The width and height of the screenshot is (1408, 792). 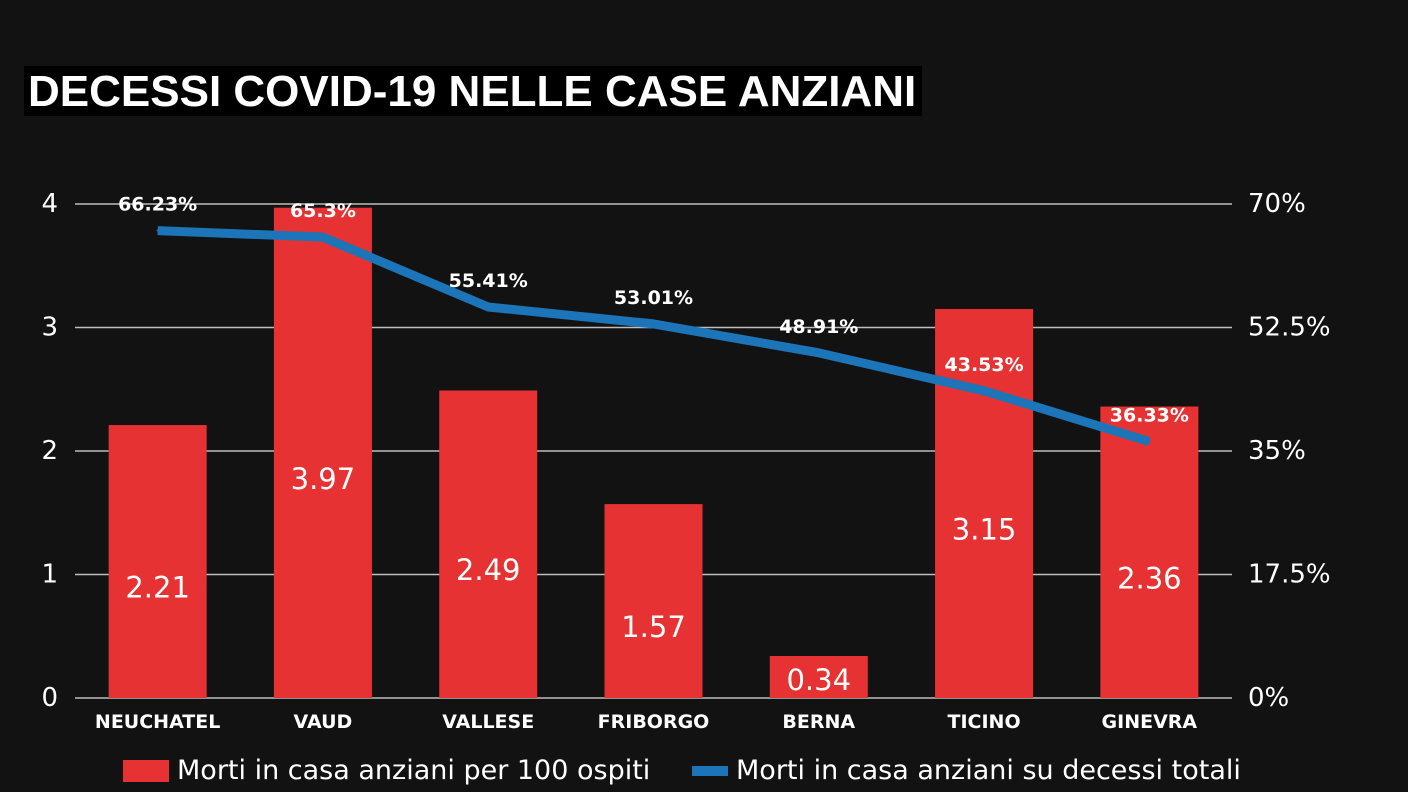 What do you see at coordinates (984, 529) in the screenshot?
I see `bar-value-label: 3.15` at bounding box center [984, 529].